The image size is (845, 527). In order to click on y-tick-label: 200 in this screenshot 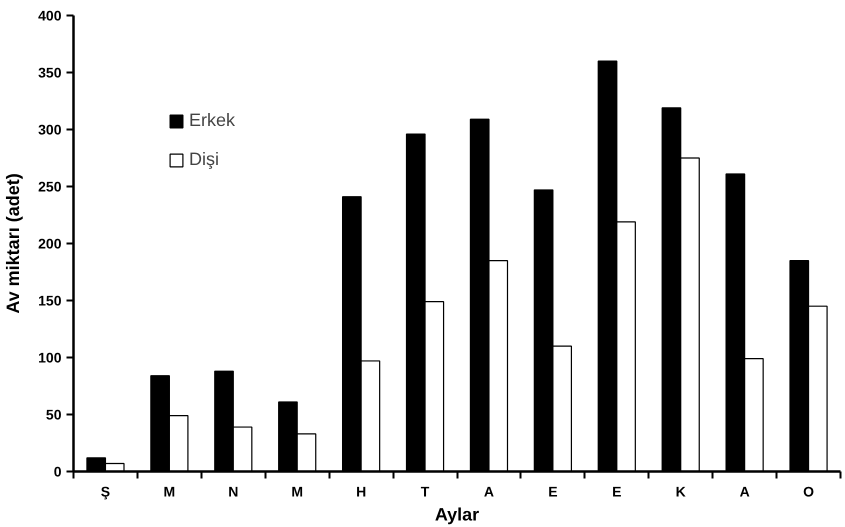, I will do `click(50, 244)`.